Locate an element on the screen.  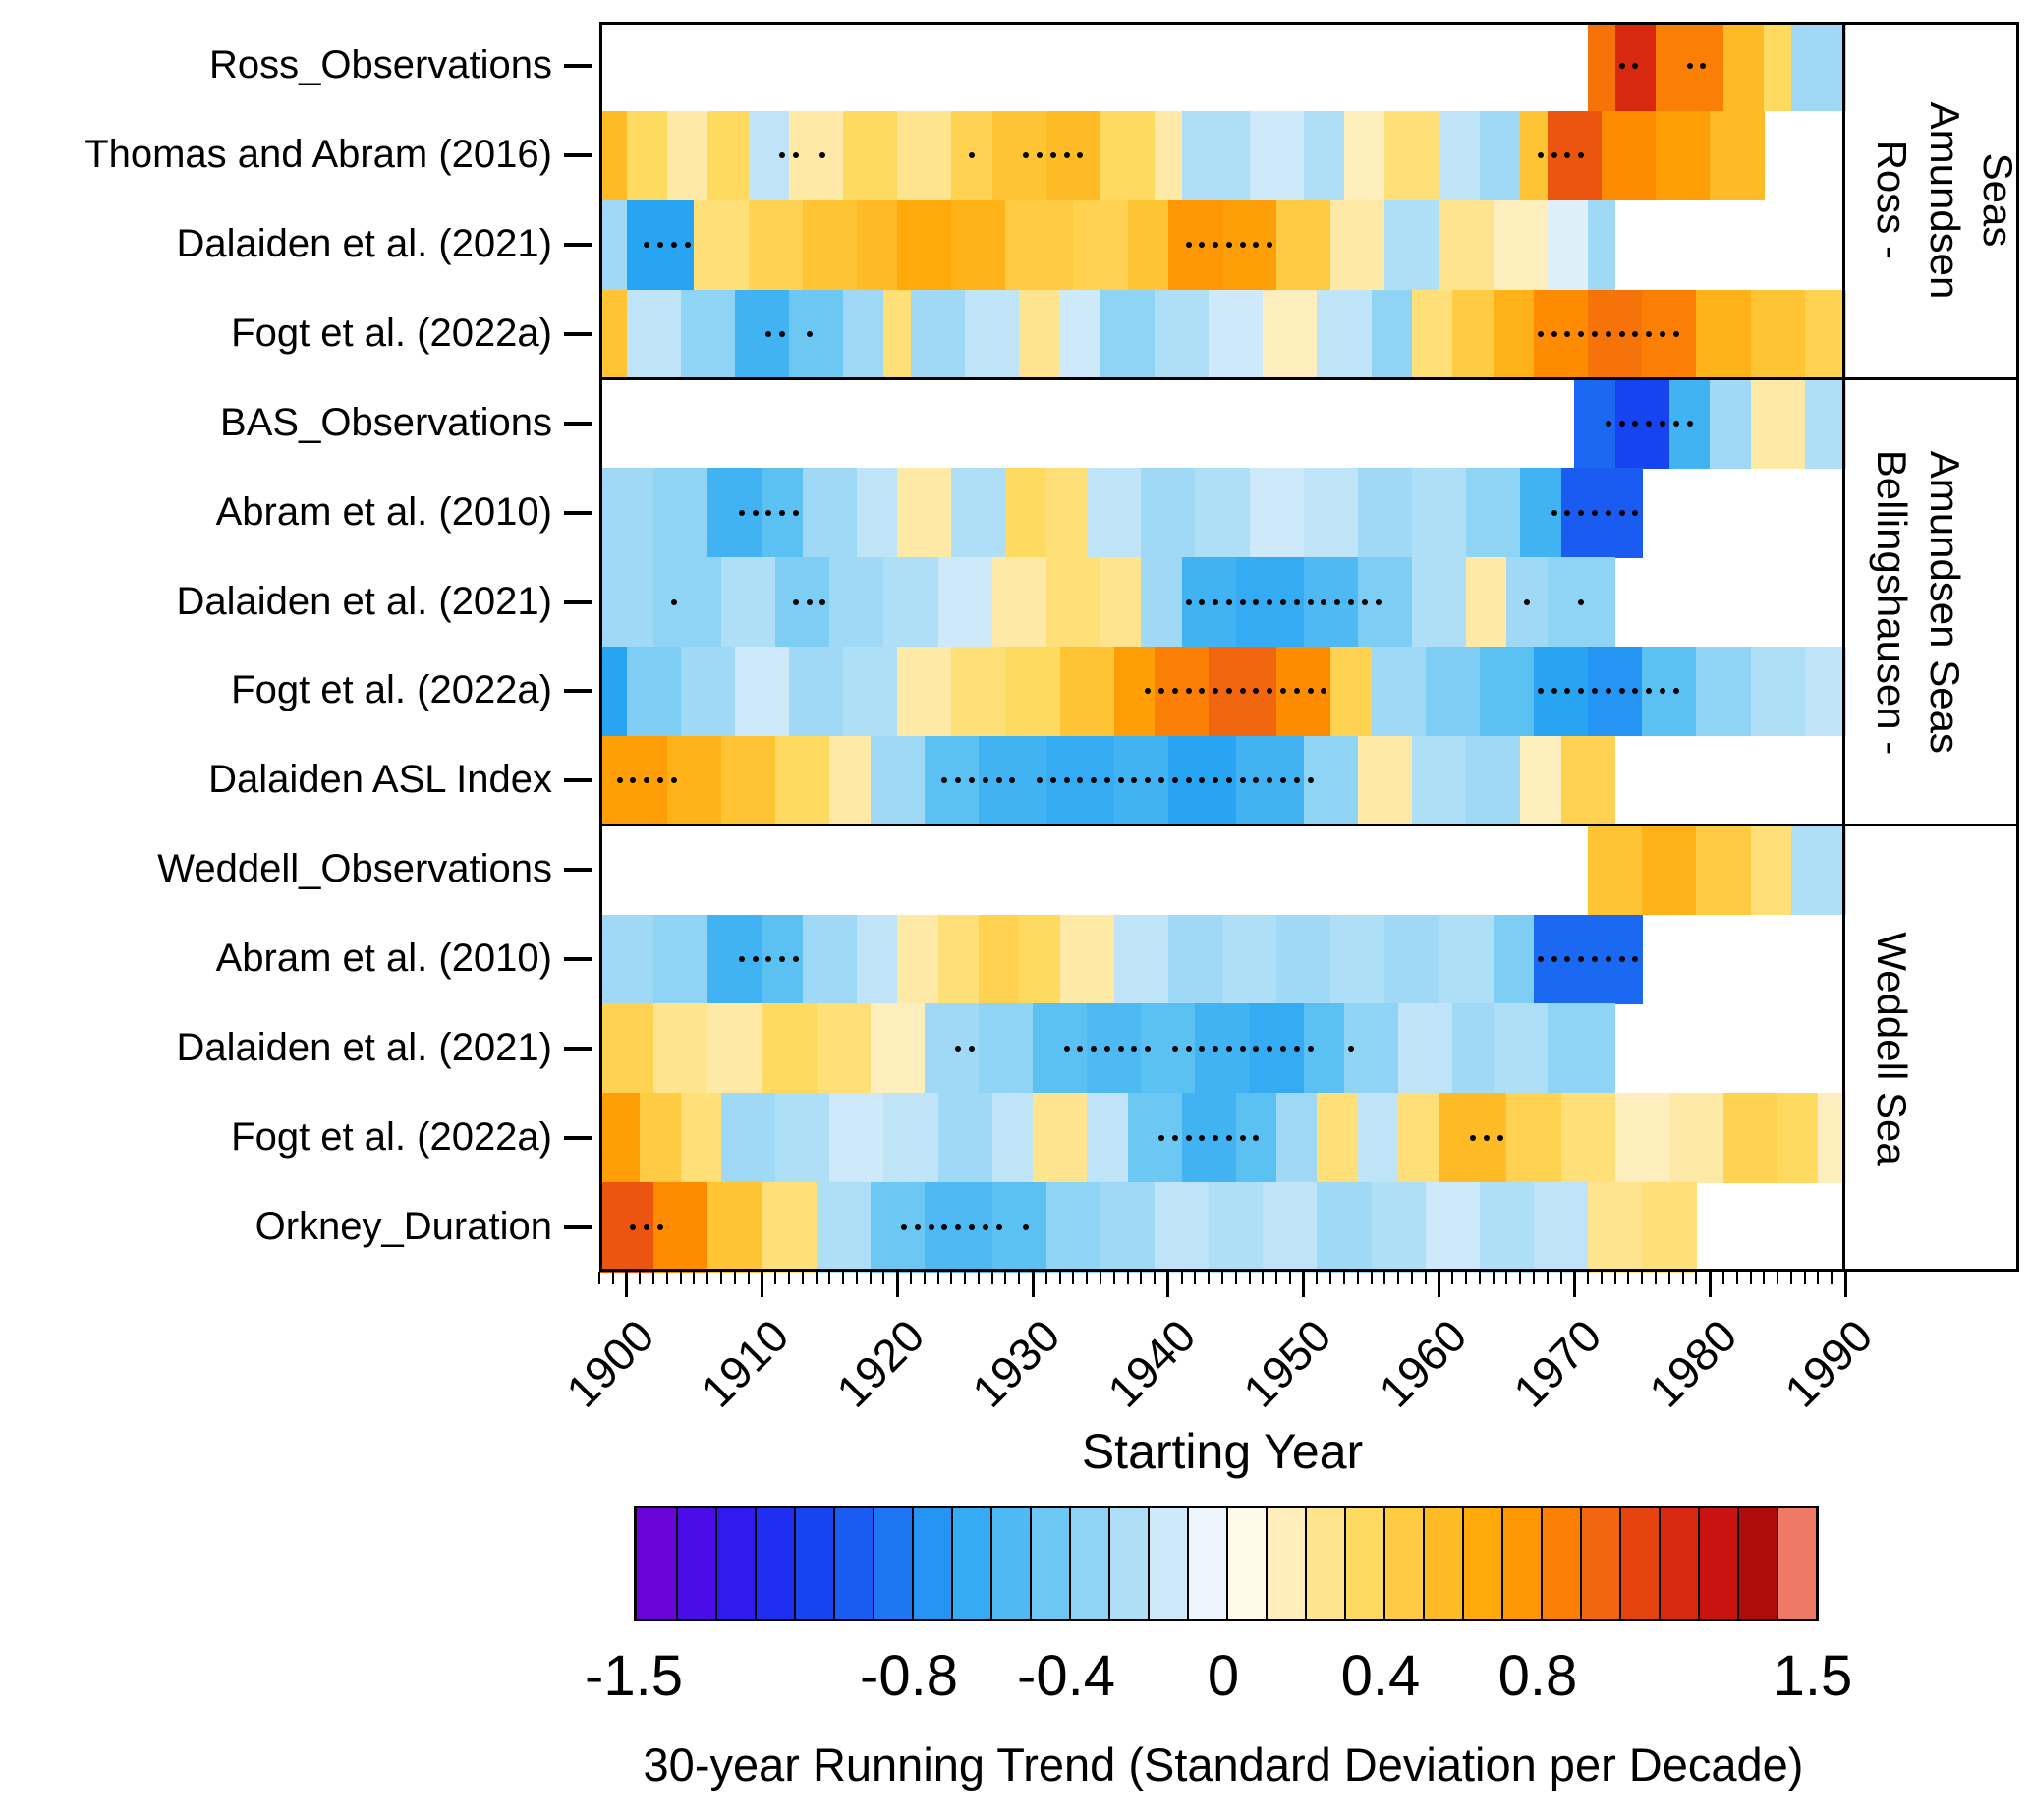
x-tick-label: 1970 is located at coordinates (1557, 1363).